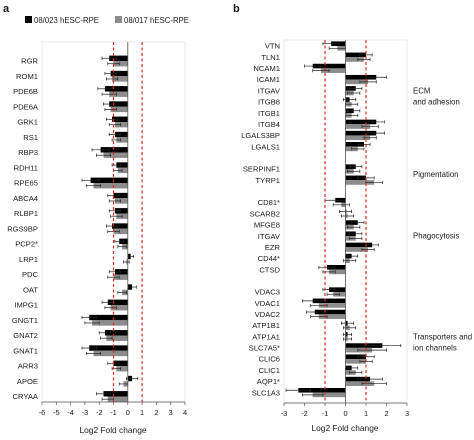 This screenshot has width=474, height=440. Describe the element at coordinates (273, 247) in the screenshot. I see `panel-b-ezr-19-category-label: EZR` at that location.